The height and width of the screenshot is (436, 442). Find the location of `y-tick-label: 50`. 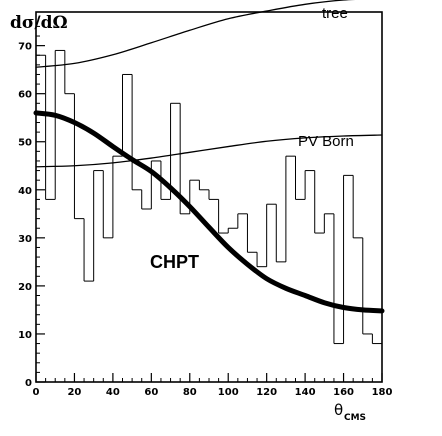

y-tick-label: 50 is located at coordinates (25, 143).